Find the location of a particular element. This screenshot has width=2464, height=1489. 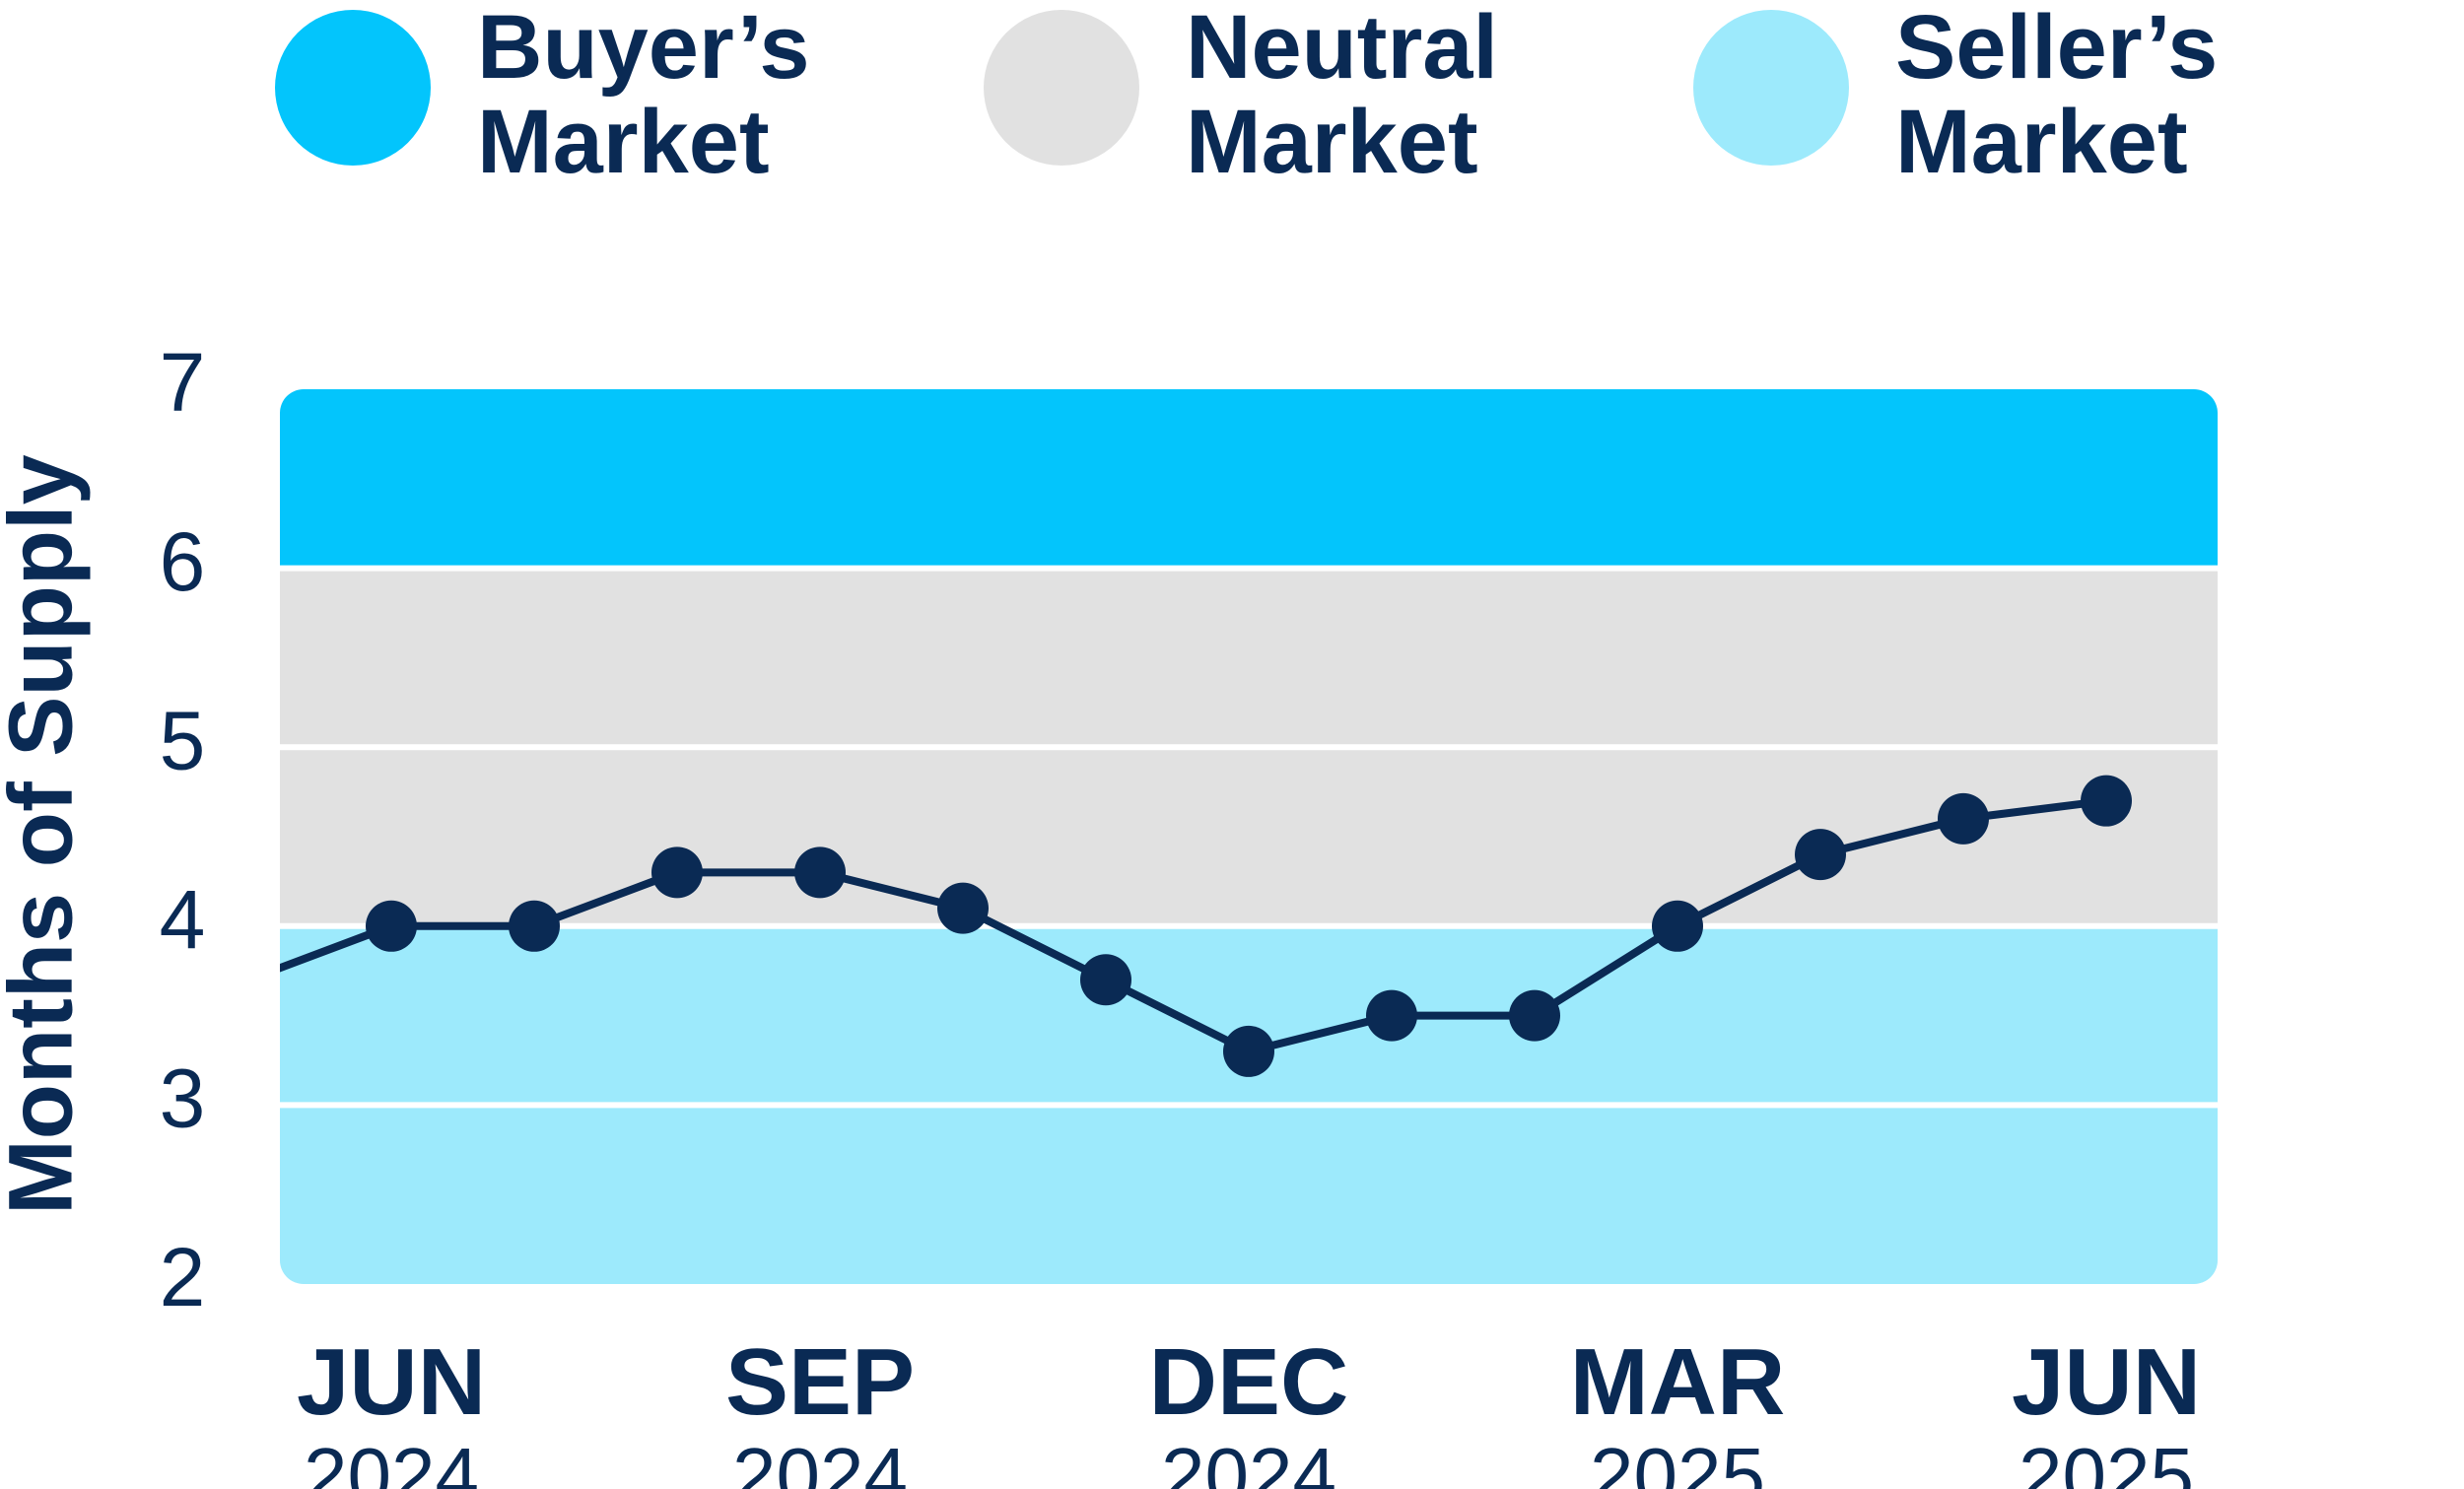

x-tick-label: SEP is located at coordinates (820, 1382).